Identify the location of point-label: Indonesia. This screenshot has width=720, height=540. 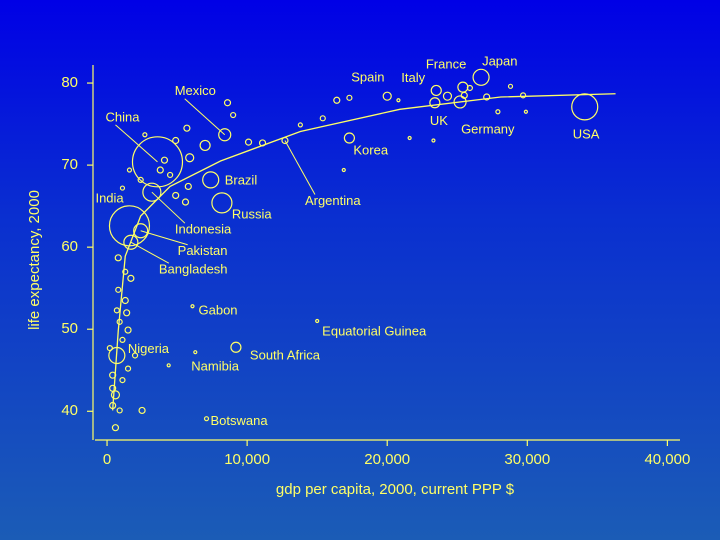
(203, 229).